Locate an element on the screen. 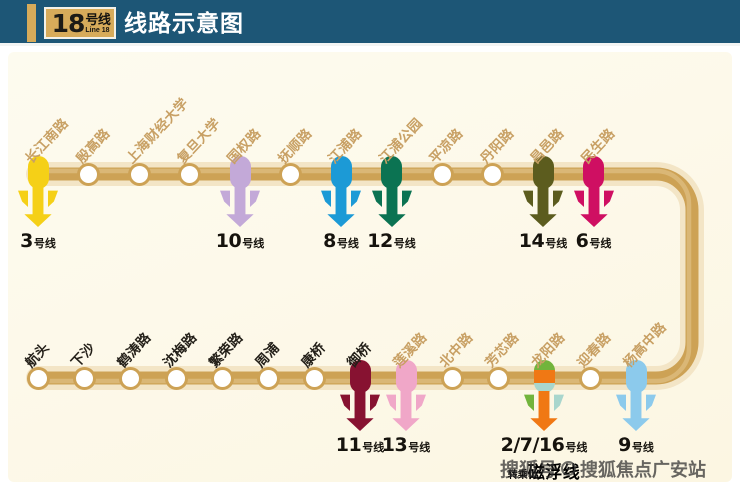 The width and height of the screenshot is (740, 490). line-number: 14 is located at coordinates (531, 241).